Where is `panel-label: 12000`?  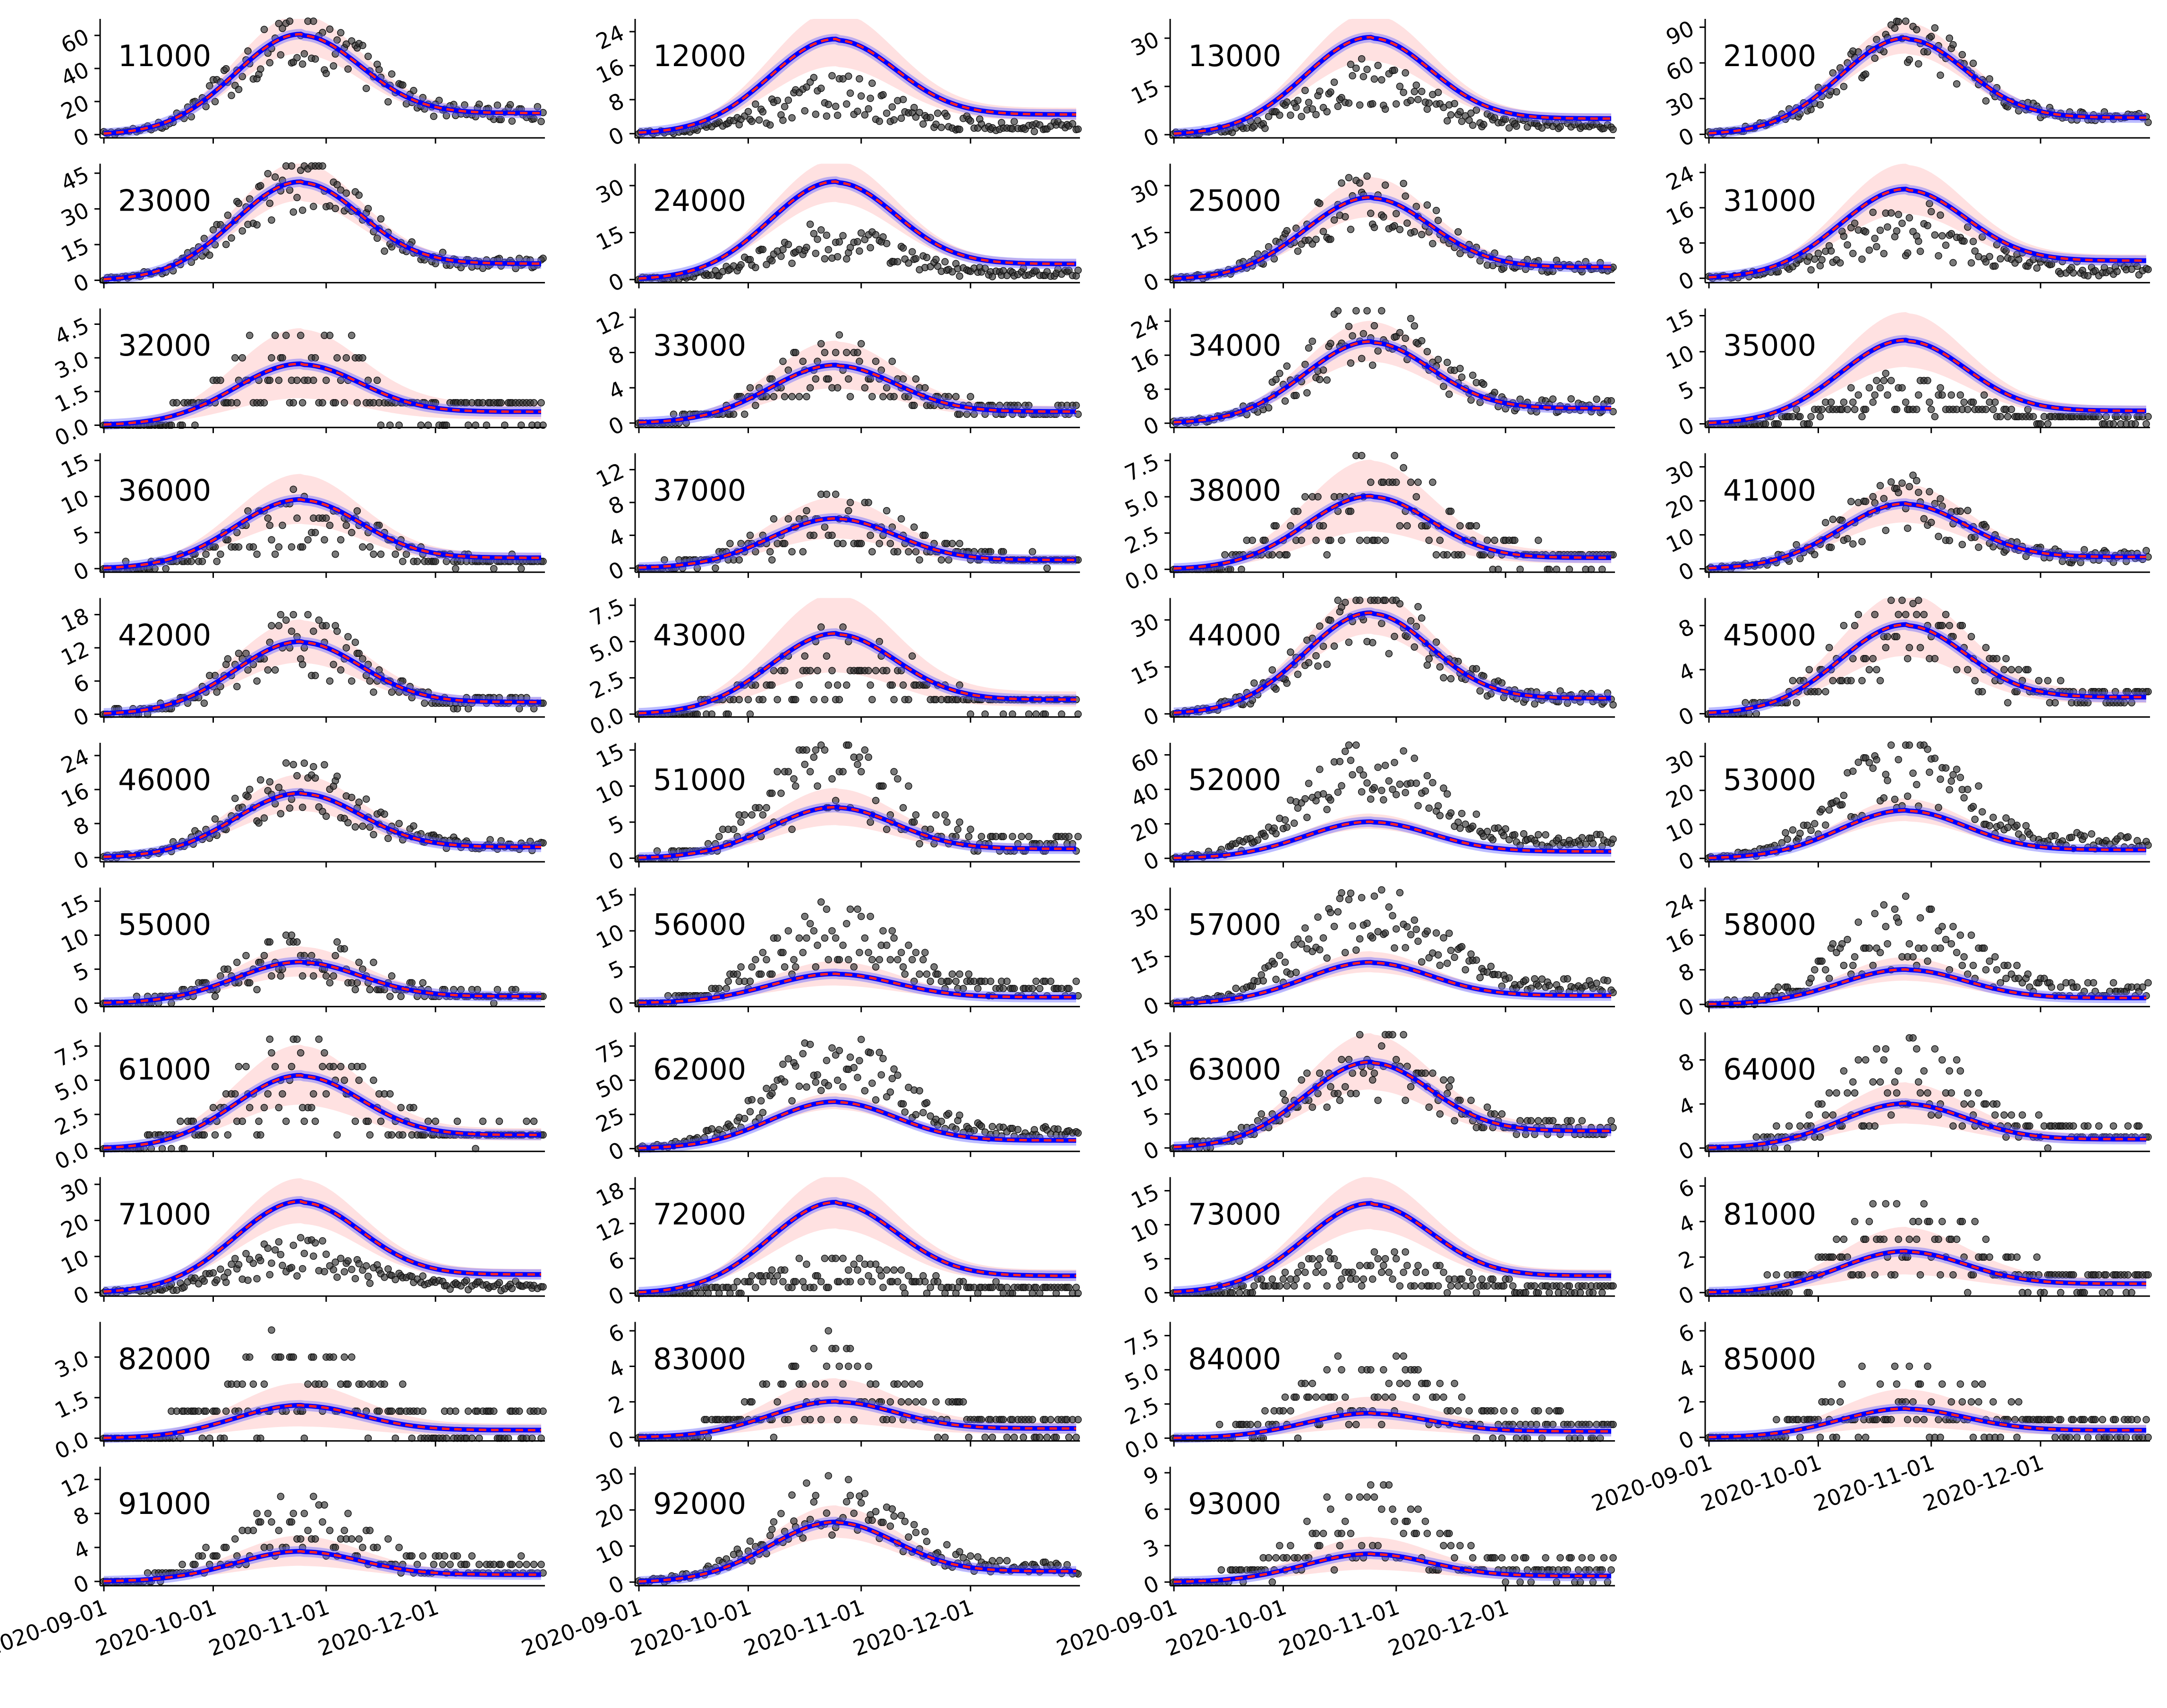
panel-label: 12000 is located at coordinates (699, 56).